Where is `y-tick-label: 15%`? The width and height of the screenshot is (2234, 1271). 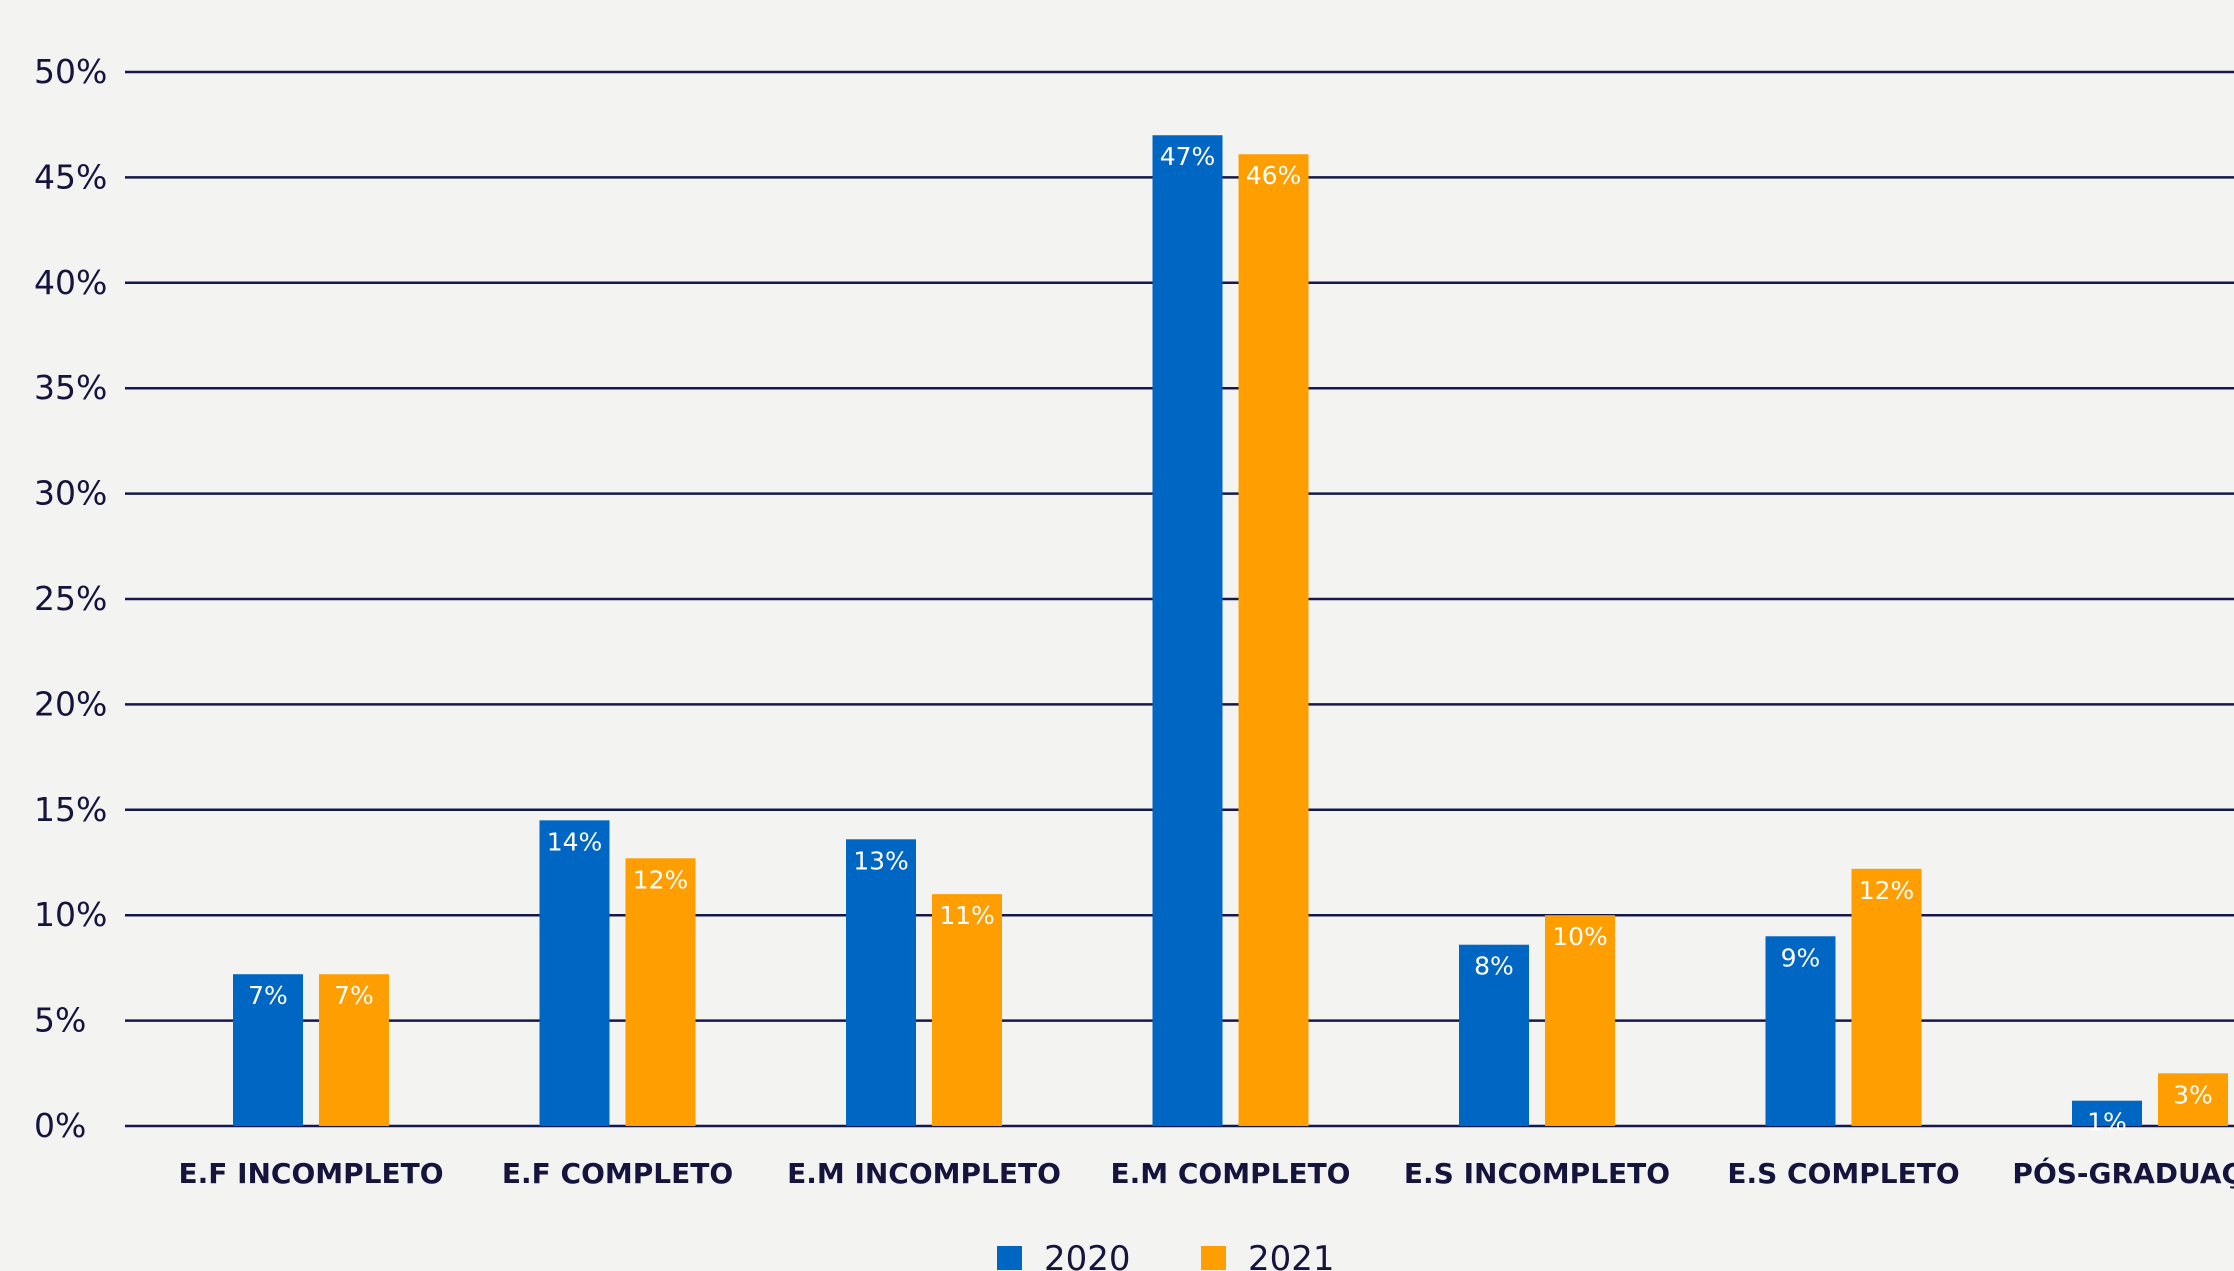
y-tick-label: 15% is located at coordinates (70, 809).